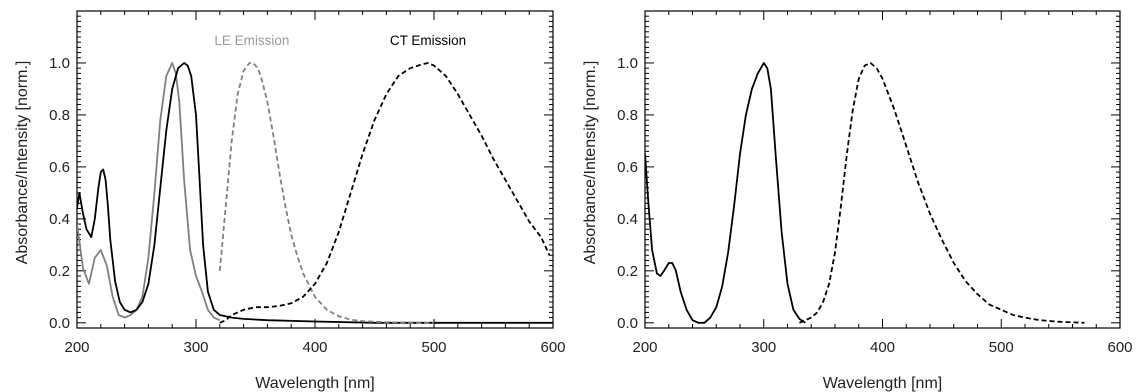  I want to click on annotation-label: LE Emission, so click(251, 40).